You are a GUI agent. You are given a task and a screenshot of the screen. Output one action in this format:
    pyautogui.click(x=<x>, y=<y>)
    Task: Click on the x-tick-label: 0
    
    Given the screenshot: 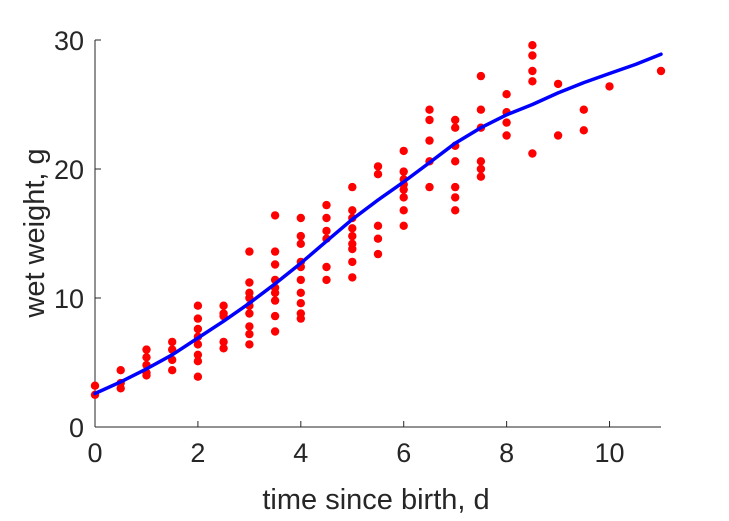 What is the action you would take?
    pyautogui.click(x=94, y=453)
    